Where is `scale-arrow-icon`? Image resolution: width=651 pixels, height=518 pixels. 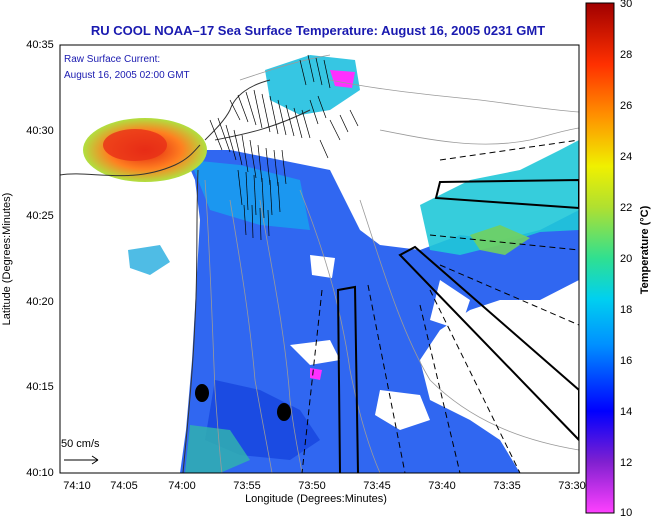
scale-arrow-icon is located at coordinates (81, 460).